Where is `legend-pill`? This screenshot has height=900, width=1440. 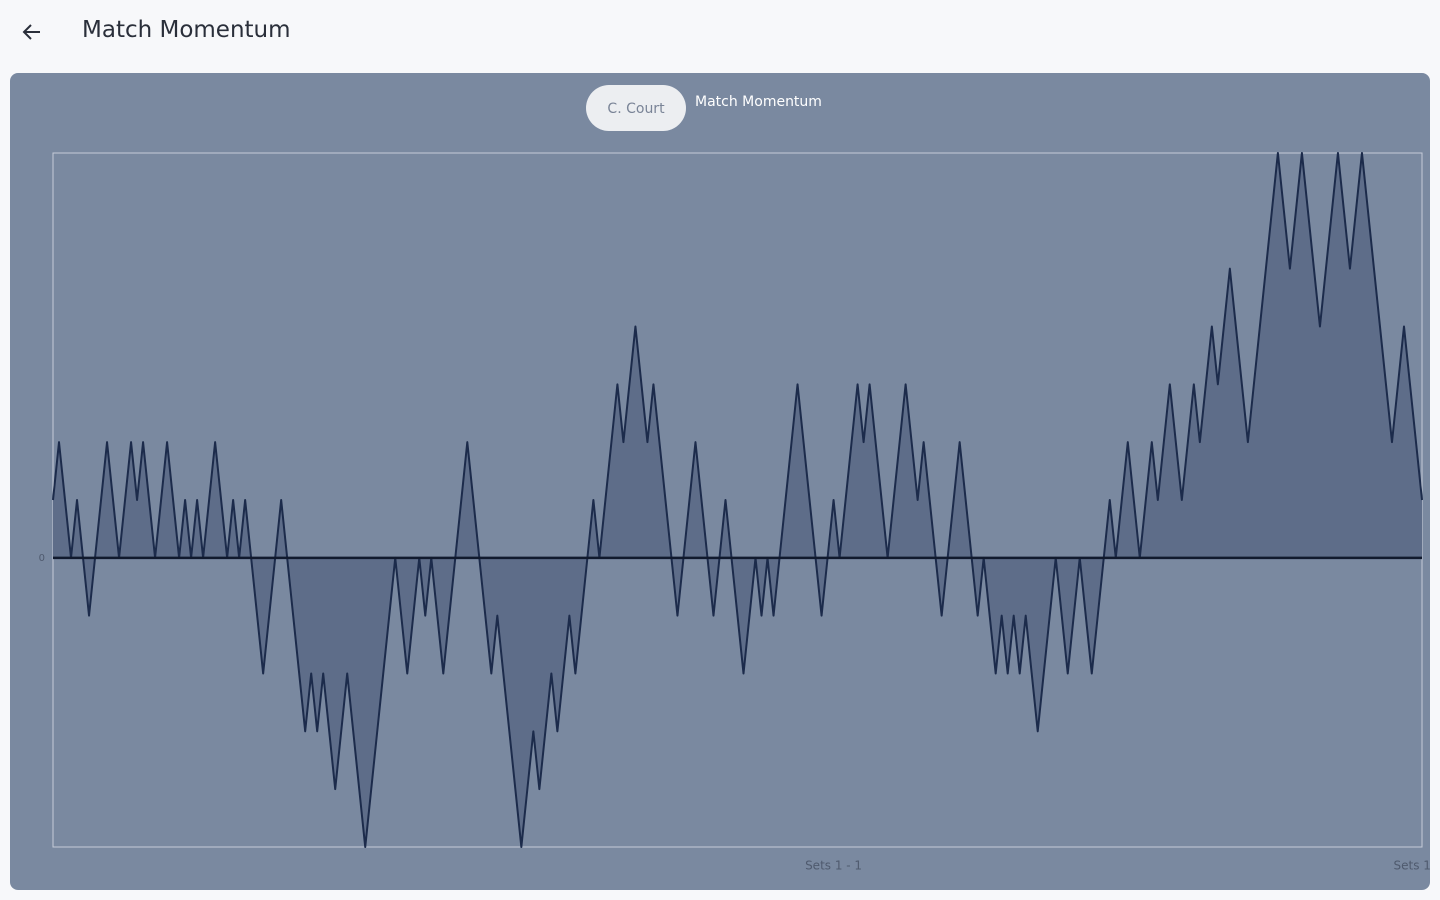
legend-pill is located at coordinates (636, 108).